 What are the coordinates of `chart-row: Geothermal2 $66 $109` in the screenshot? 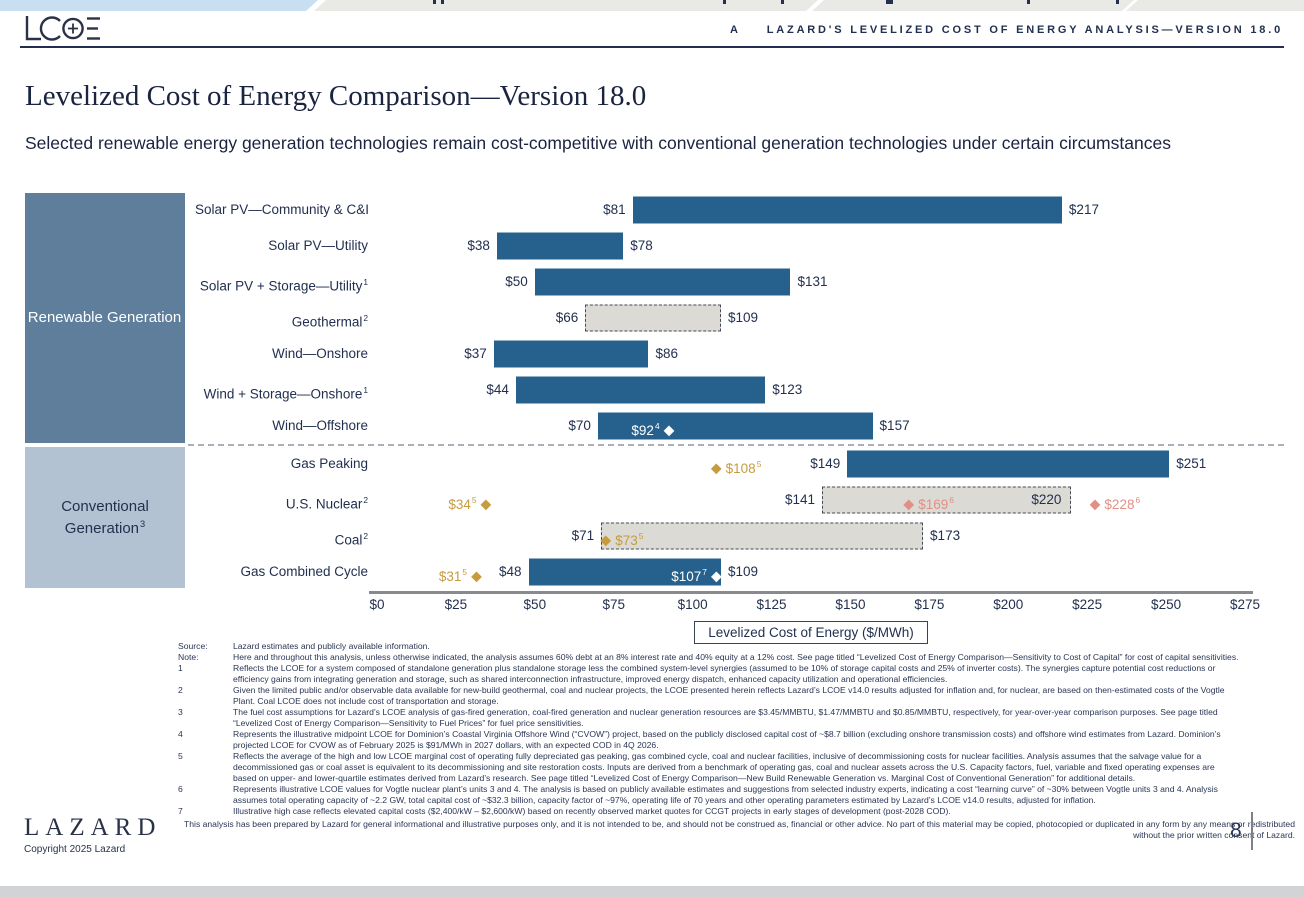 It's located at (742, 318).